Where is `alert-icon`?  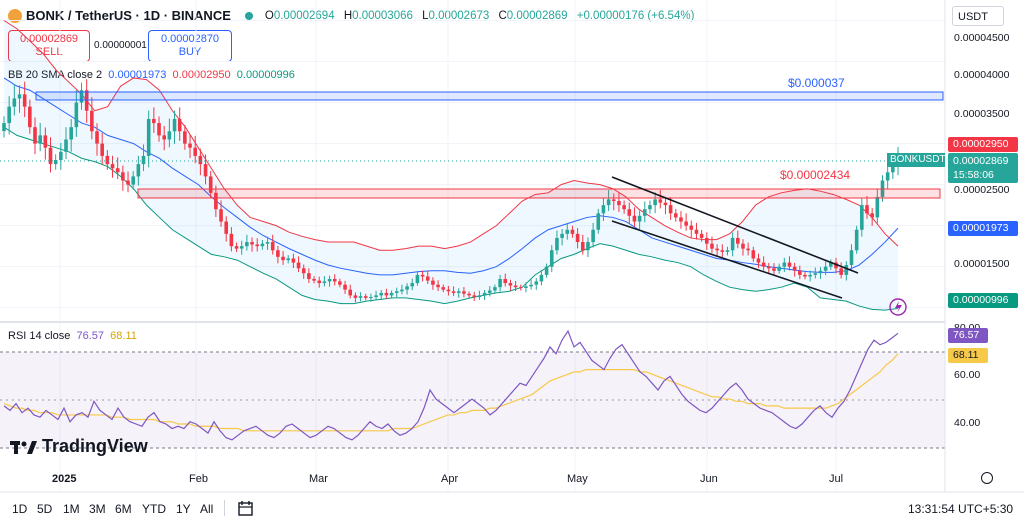 alert-icon is located at coordinates (898, 307).